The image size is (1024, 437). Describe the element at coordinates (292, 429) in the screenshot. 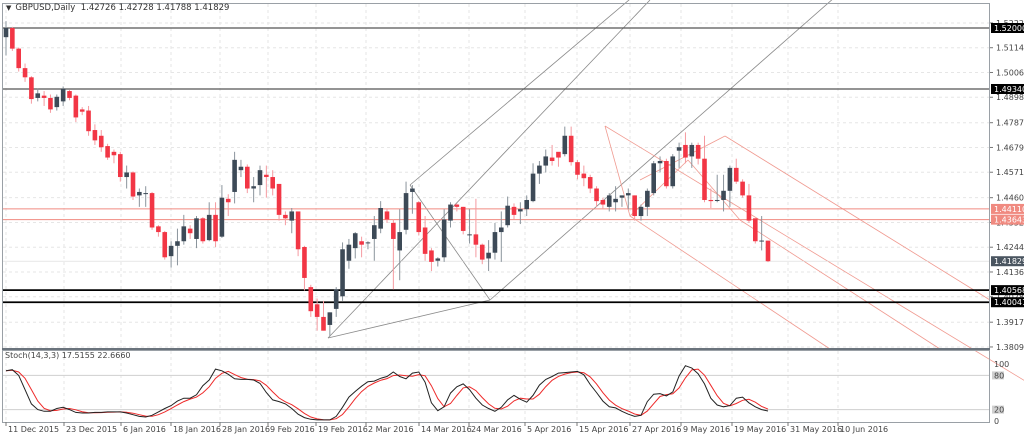

I see `date-tick-label: 9 Feb 2016` at that location.